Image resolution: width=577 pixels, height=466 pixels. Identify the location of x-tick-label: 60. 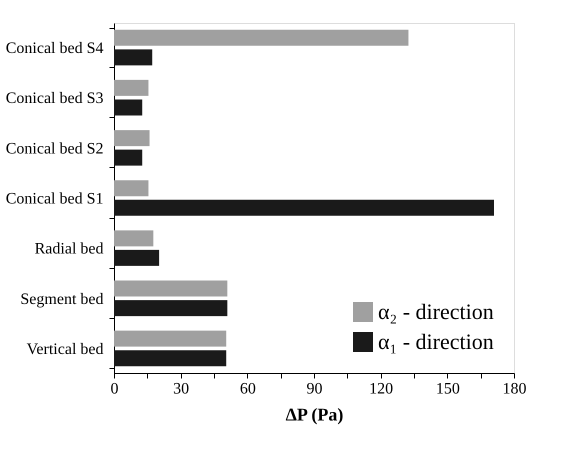
(248, 389).